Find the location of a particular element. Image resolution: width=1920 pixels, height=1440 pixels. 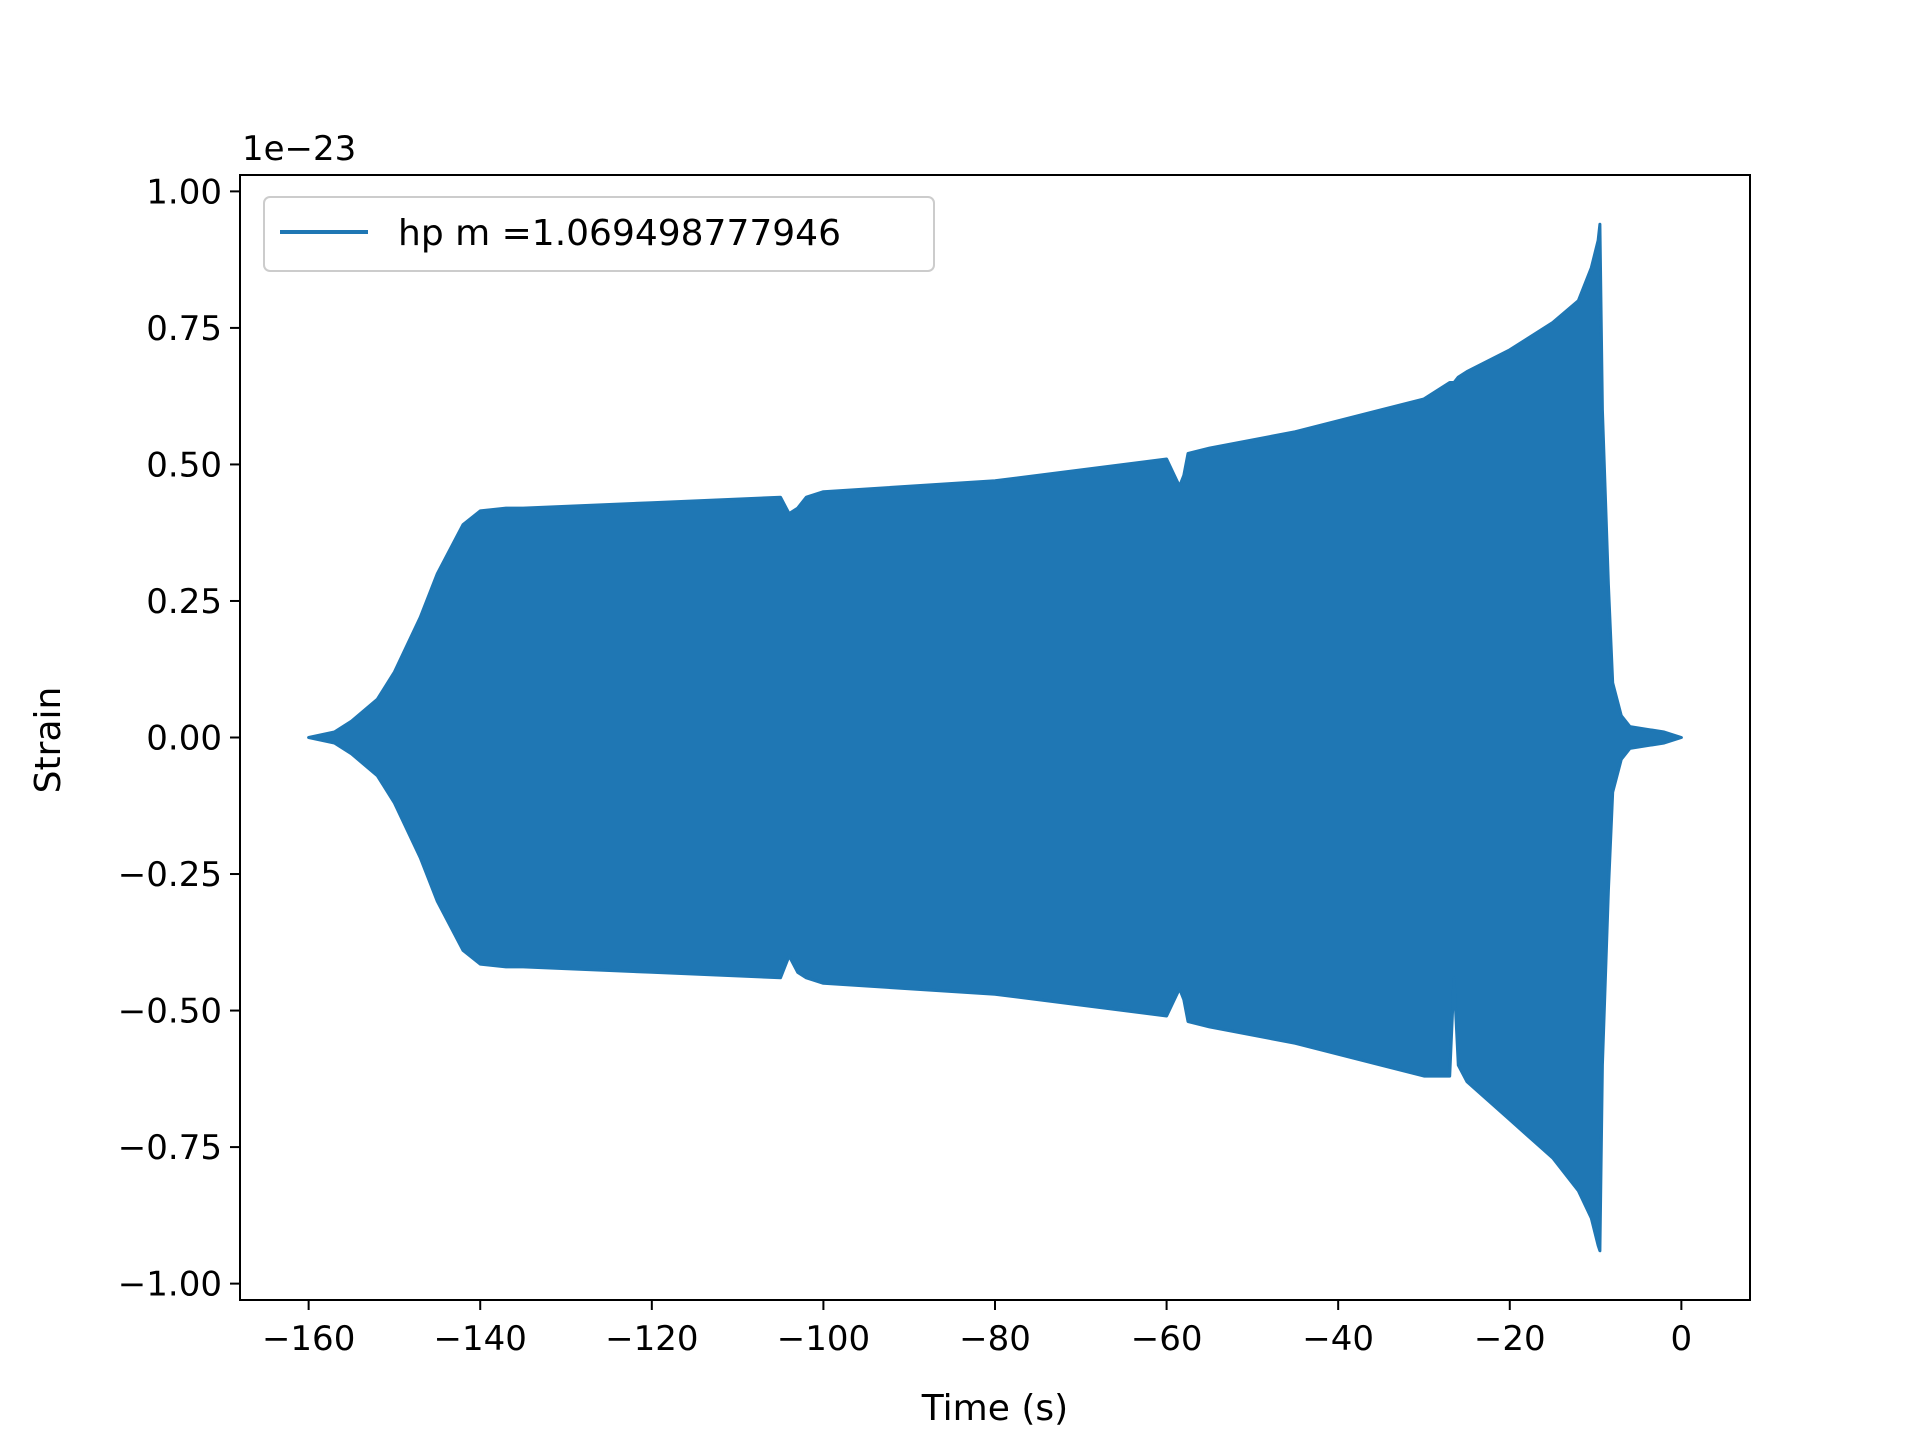

x-tick-label: −120 is located at coordinates (651, 1339).